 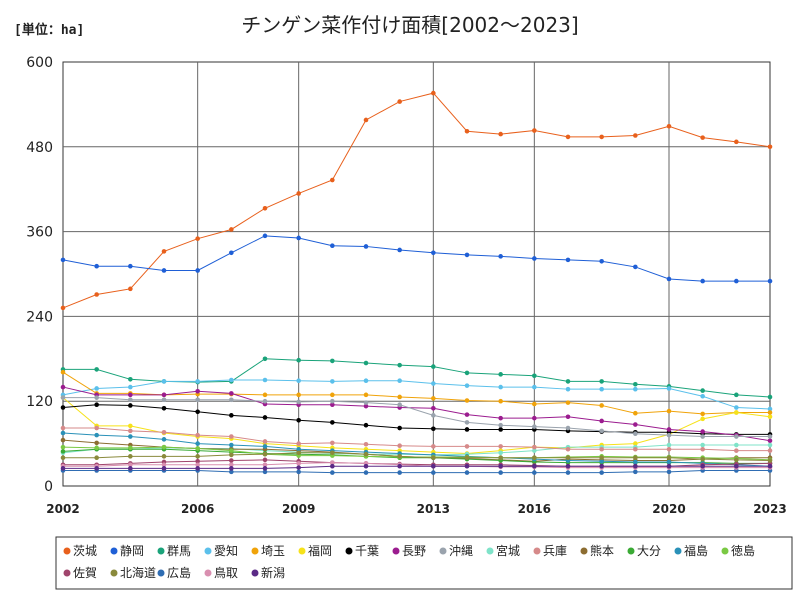 What do you see at coordinates (273, 551) in the screenshot?
I see `legend-label: 埼玉` at bounding box center [273, 551].